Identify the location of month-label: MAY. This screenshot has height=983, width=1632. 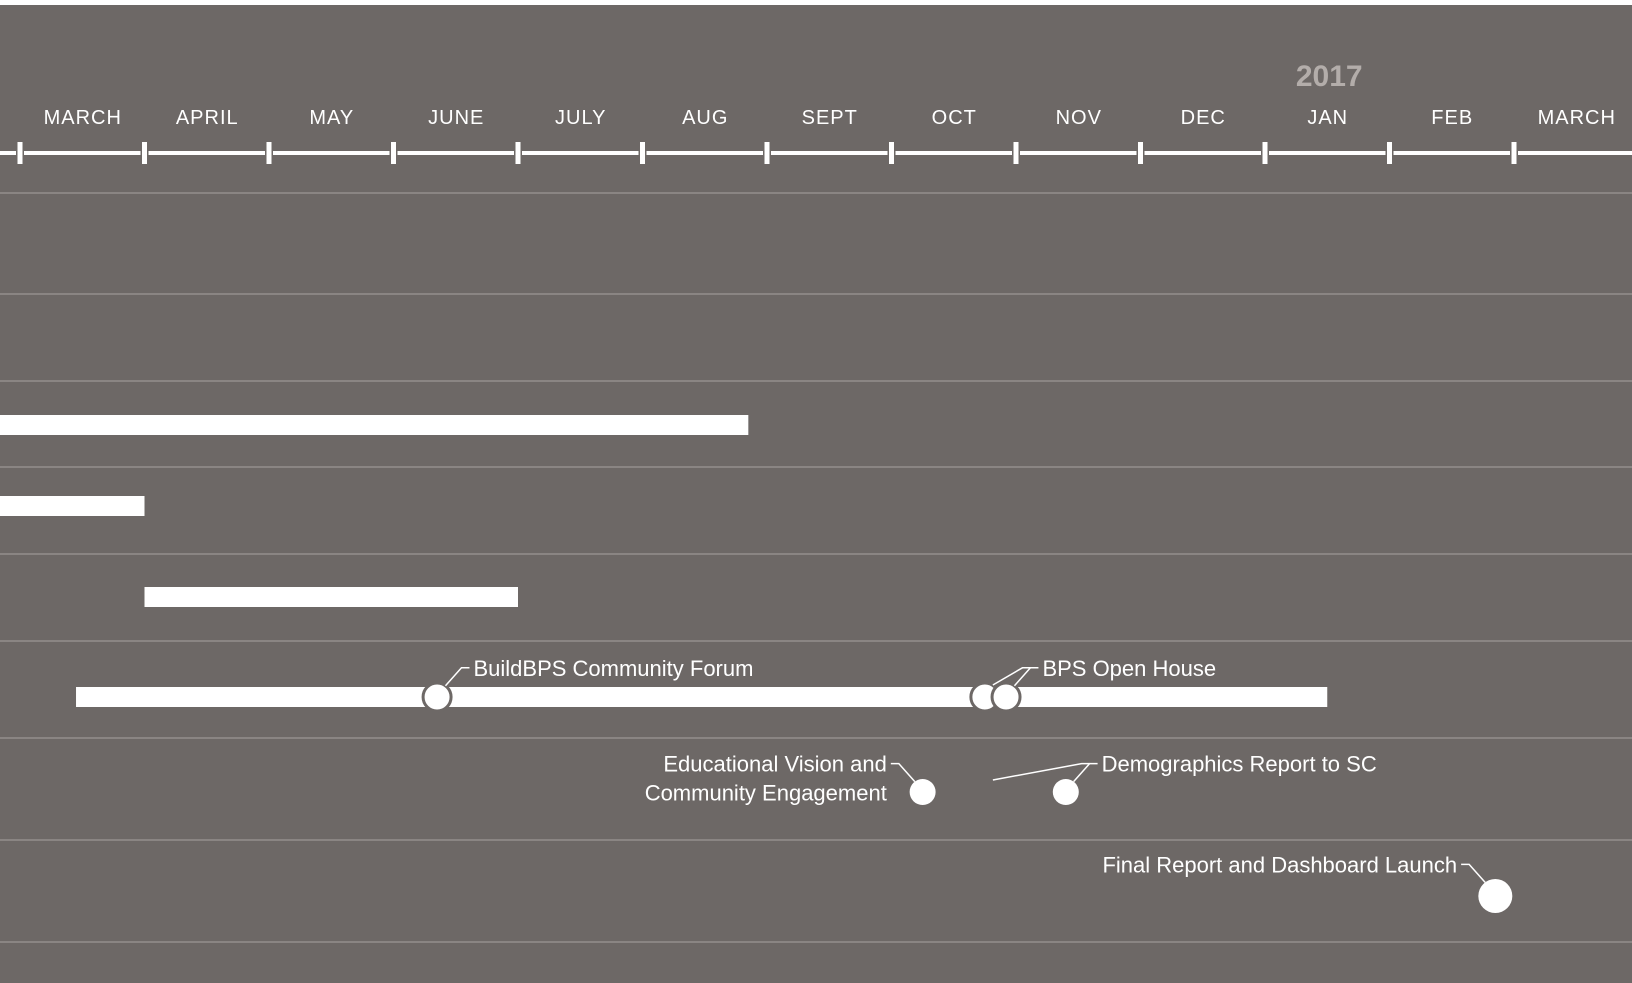
(331, 118).